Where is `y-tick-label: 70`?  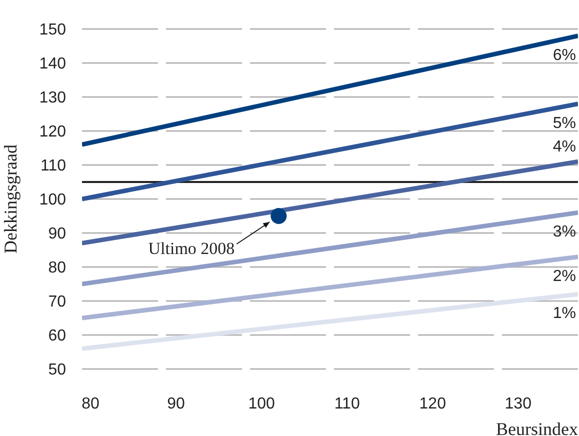 y-tick-label: 70 is located at coordinates (57, 302).